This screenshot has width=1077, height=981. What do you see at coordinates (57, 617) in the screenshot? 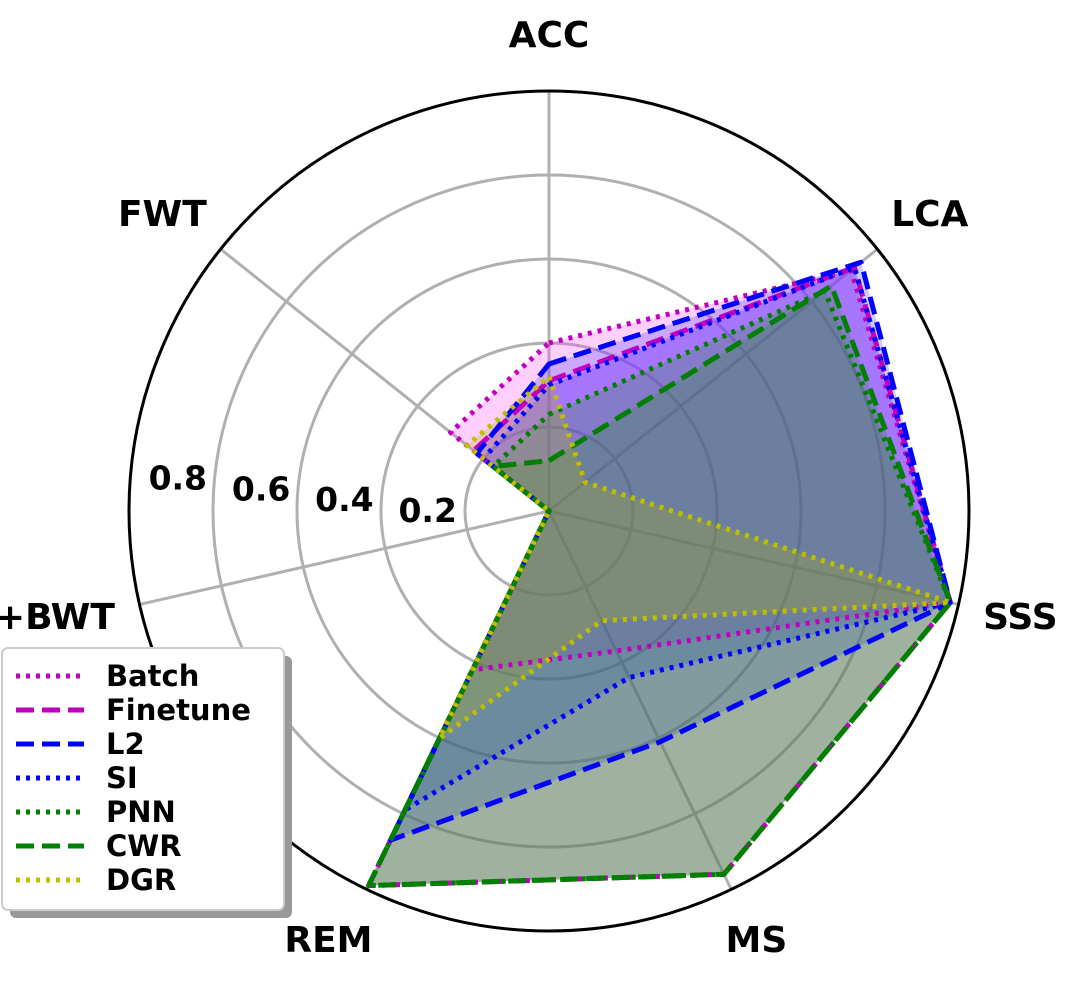
I see `axis-label-bwt: +BWT` at bounding box center [57, 617].